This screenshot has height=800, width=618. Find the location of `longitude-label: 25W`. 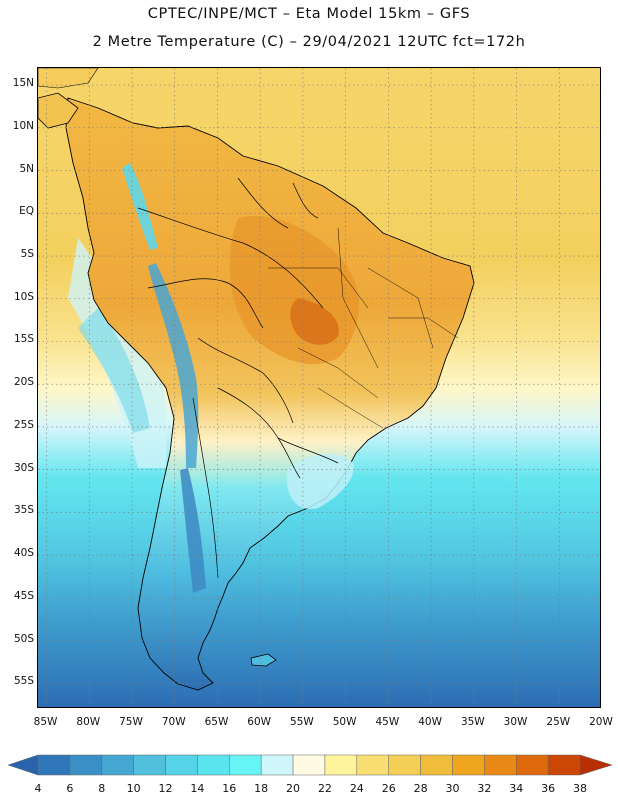

longitude-label: 25W is located at coordinates (558, 722).